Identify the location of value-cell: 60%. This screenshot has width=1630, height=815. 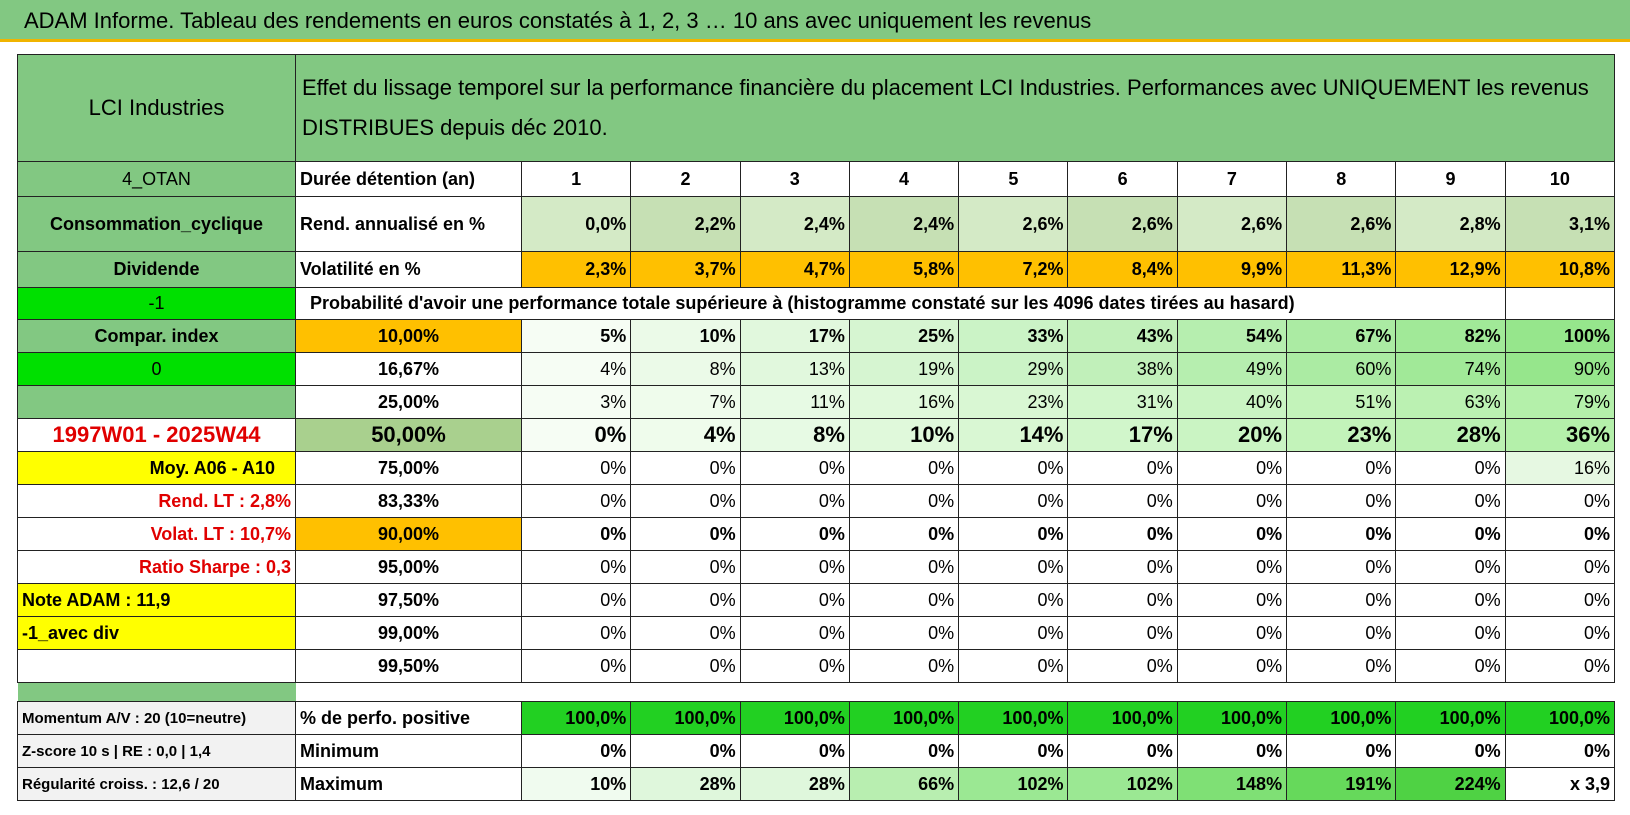
(1341, 369).